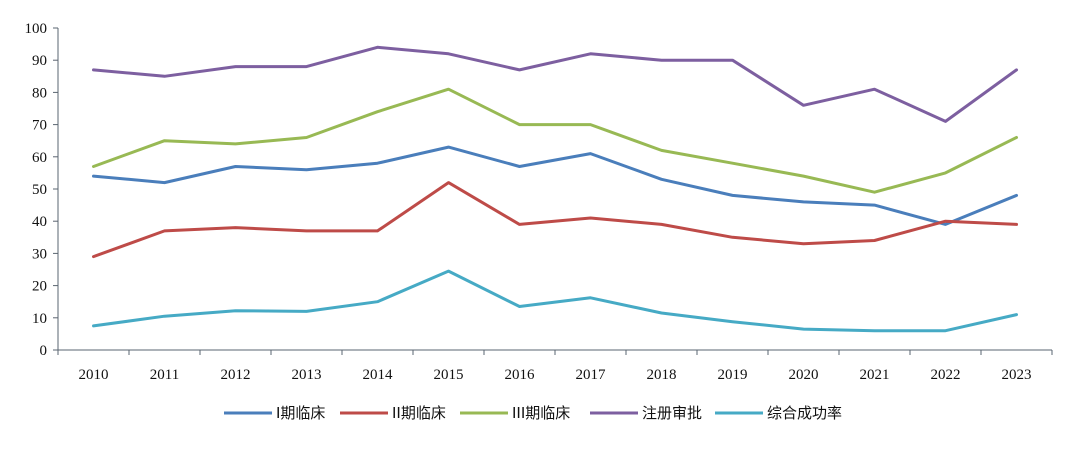 The height and width of the screenshot is (449, 1080). Describe the element at coordinates (672, 413) in the screenshot. I see `legend-label: 注册审批` at that location.